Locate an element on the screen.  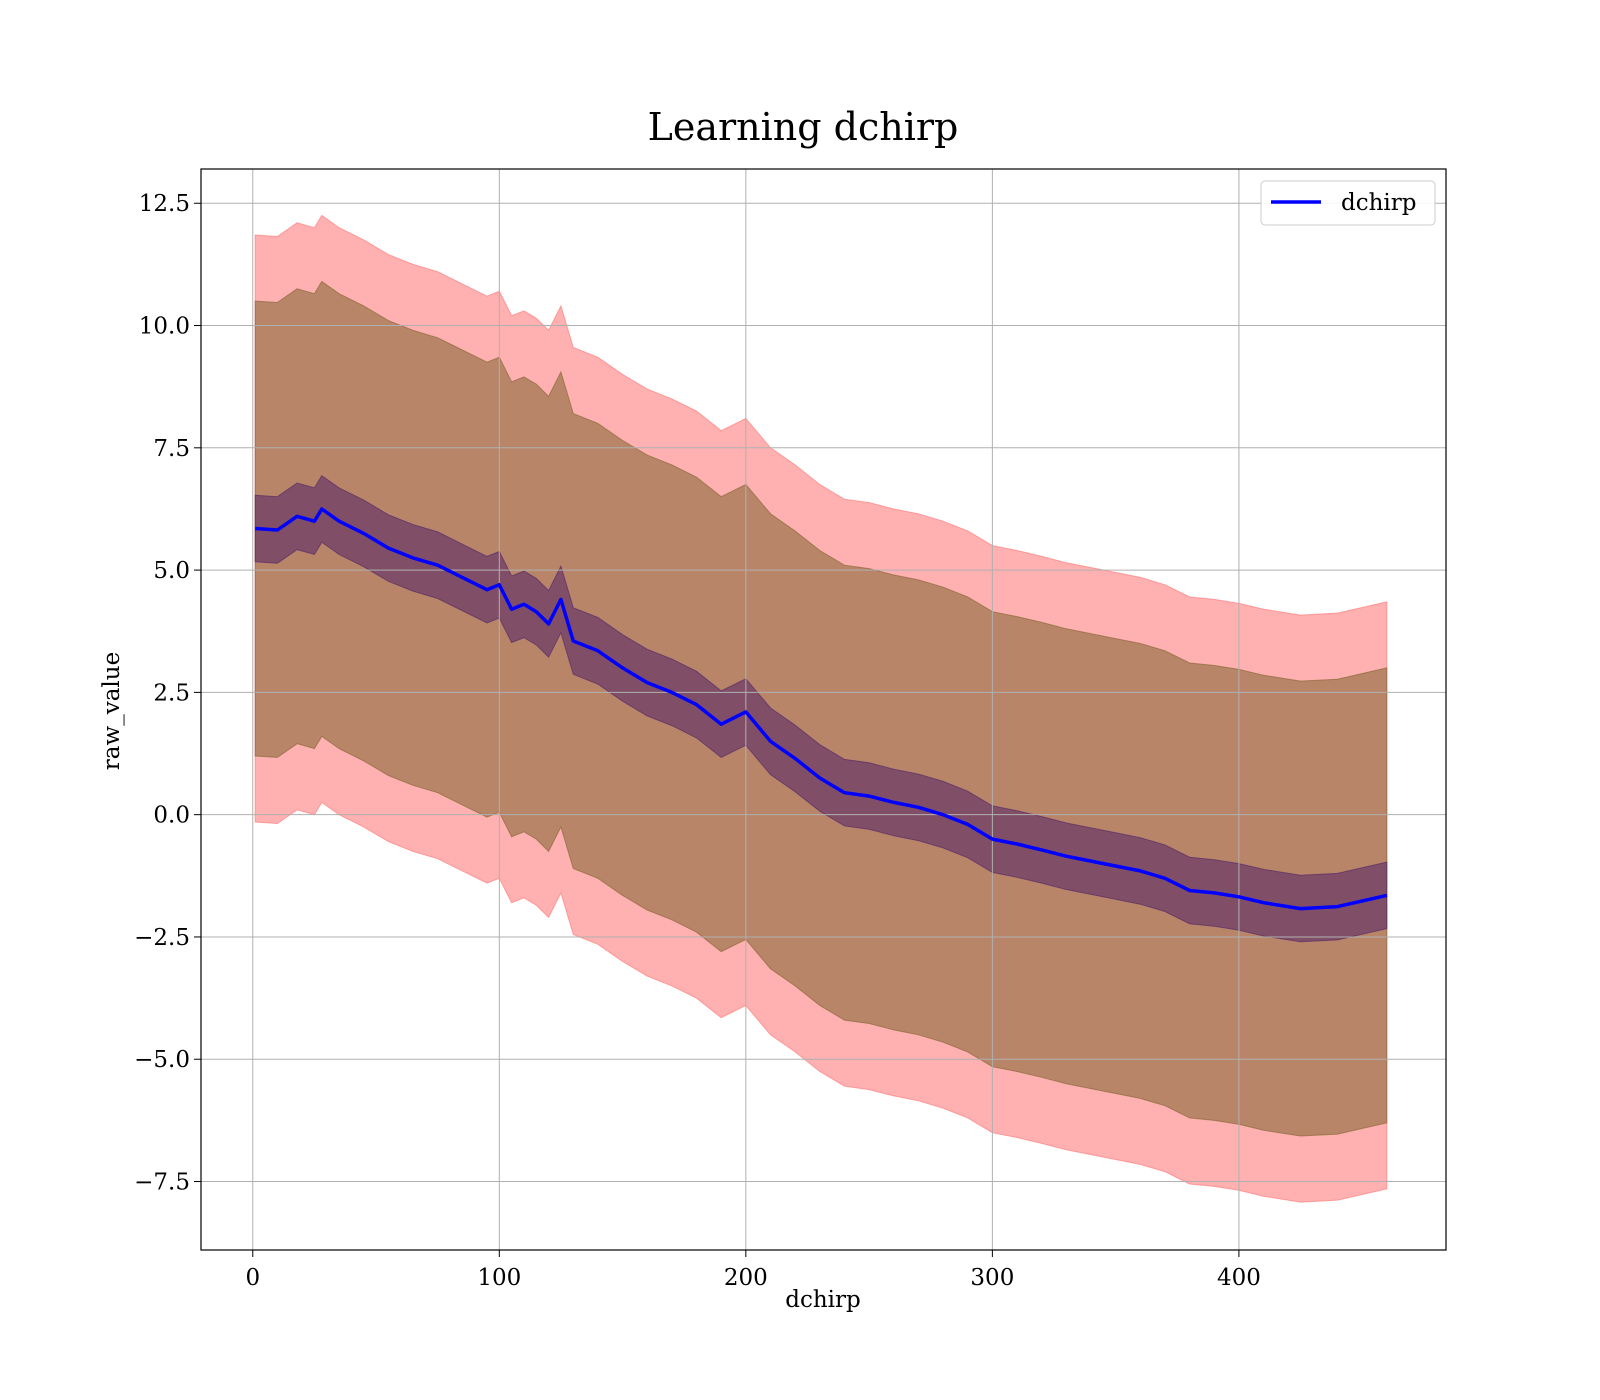
legend-label: dchirp is located at coordinates (1379, 203).